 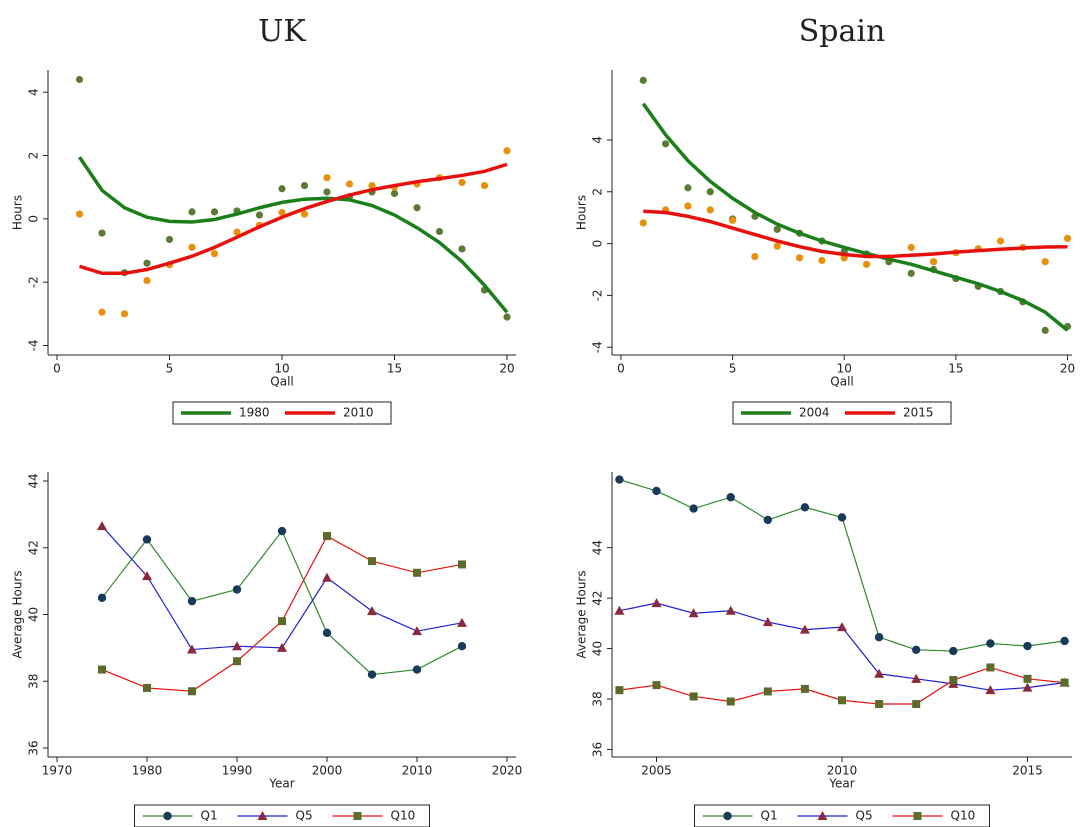 What do you see at coordinates (282, 413) in the screenshot?
I see `legend-box` at bounding box center [282, 413].